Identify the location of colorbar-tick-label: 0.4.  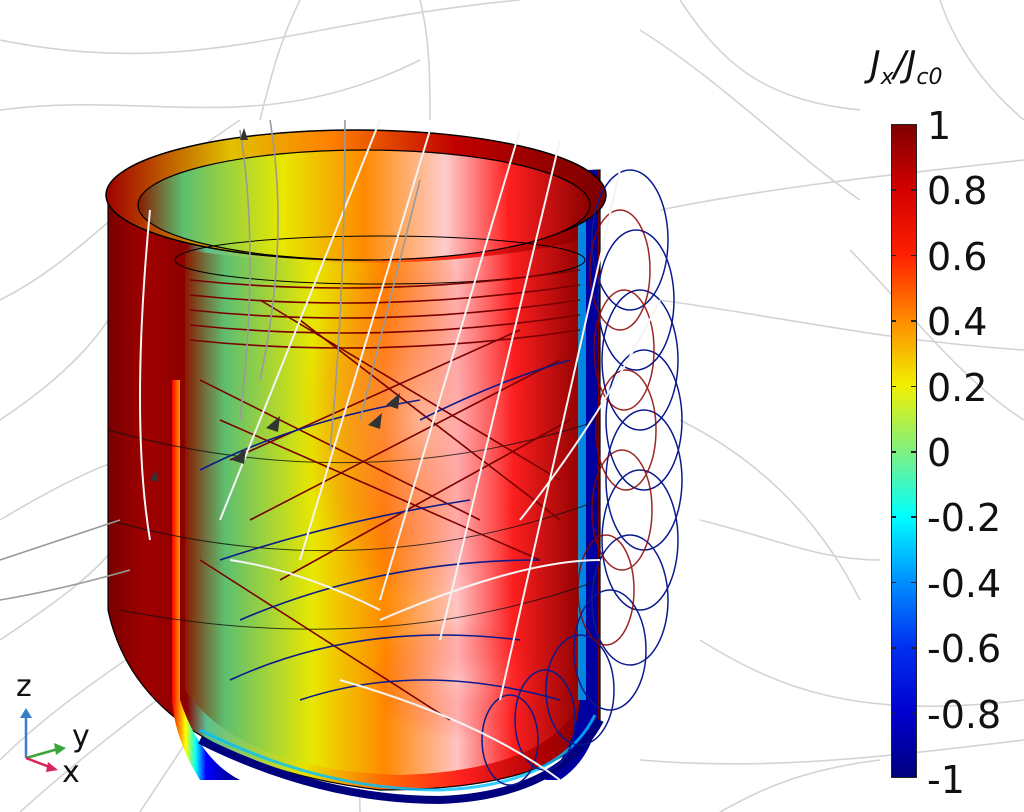
(957, 322).